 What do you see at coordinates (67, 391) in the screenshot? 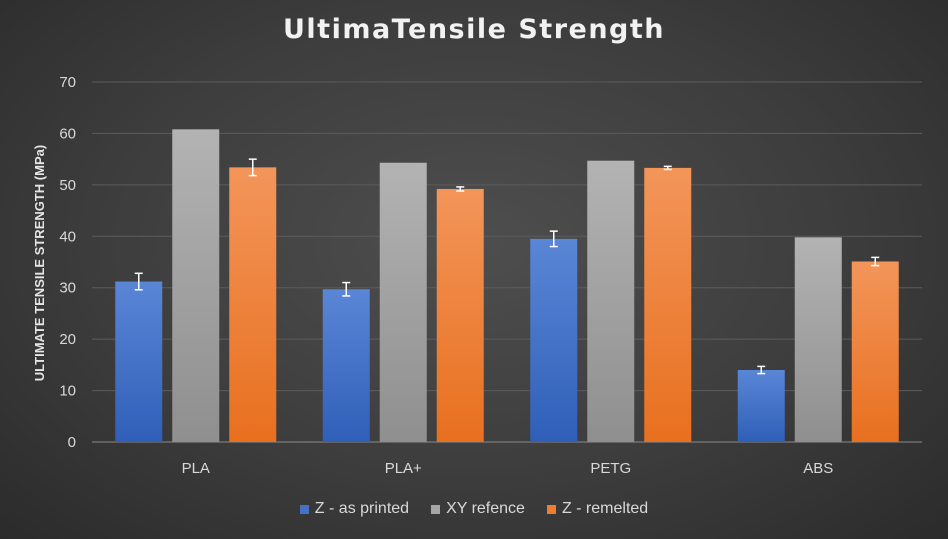
I see `y-tick-label: 10` at bounding box center [67, 391].